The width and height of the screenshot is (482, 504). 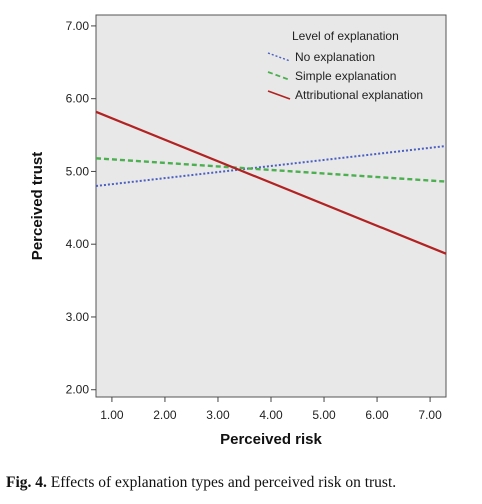 I want to click on legend-title: Level of explanation, so click(x=345, y=36).